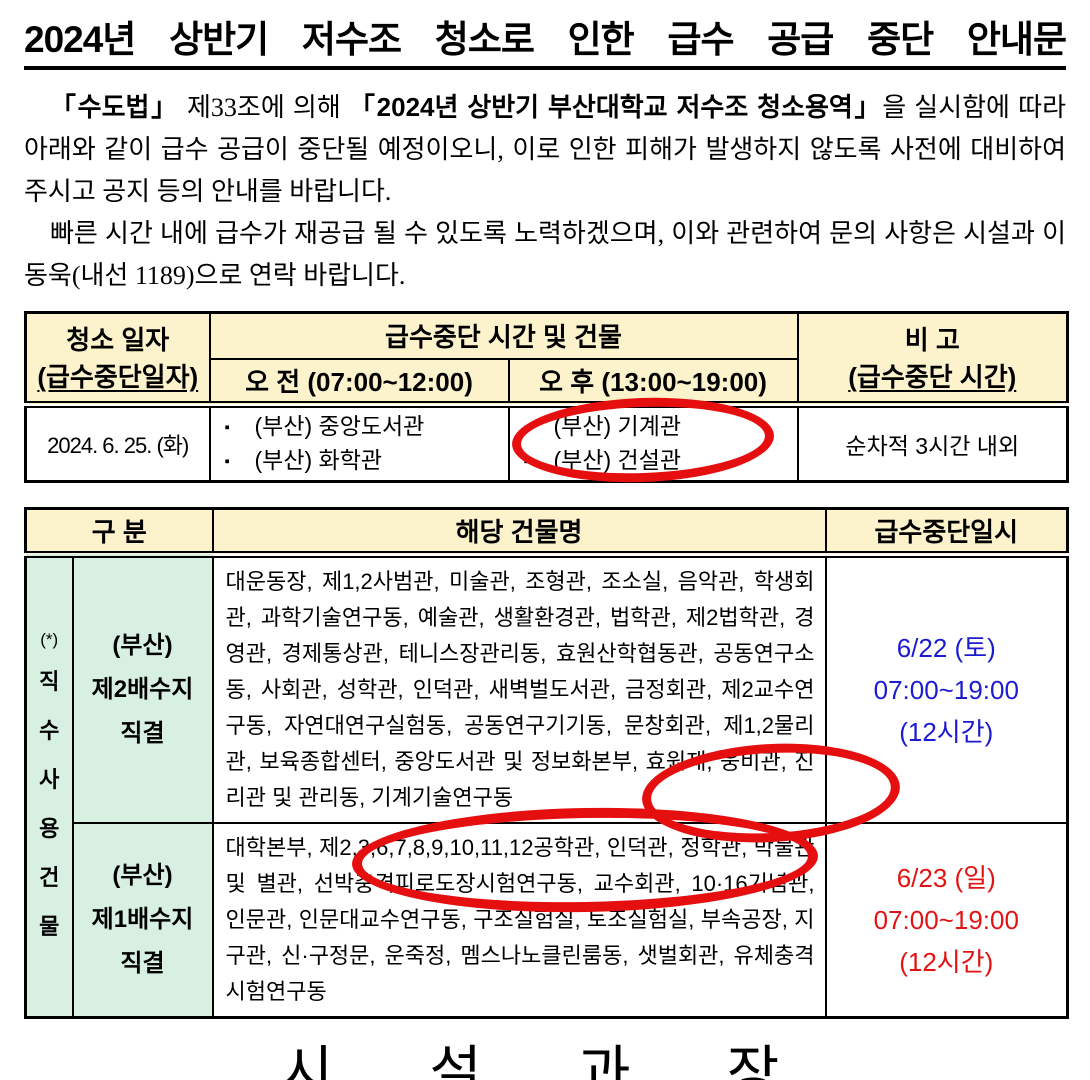 The width and height of the screenshot is (1090, 1080). Describe the element at coordinates (545, 43) in the screenshot. I see `page-title: 2024년 상반기 저수조 청소로 인한 급수 공급 중단 안내문` at that location.